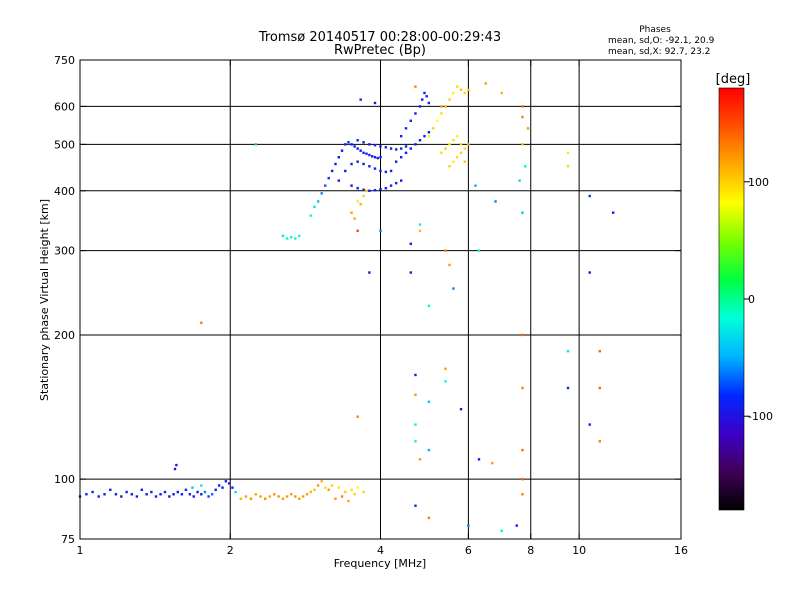  I want to click on colorbar, so click(731, 299).